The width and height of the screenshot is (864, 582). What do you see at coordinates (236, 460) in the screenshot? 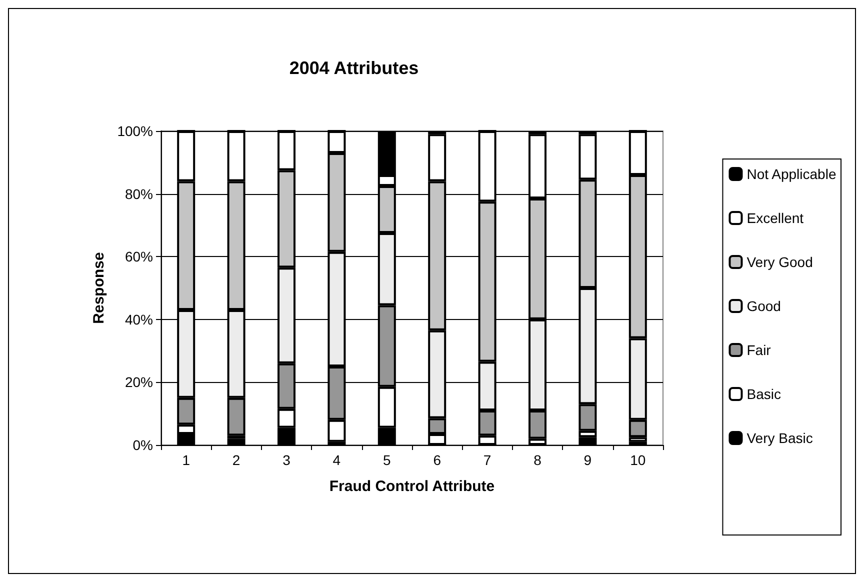
I see `x-tick-label: 2` at bounding box center [236, 460].